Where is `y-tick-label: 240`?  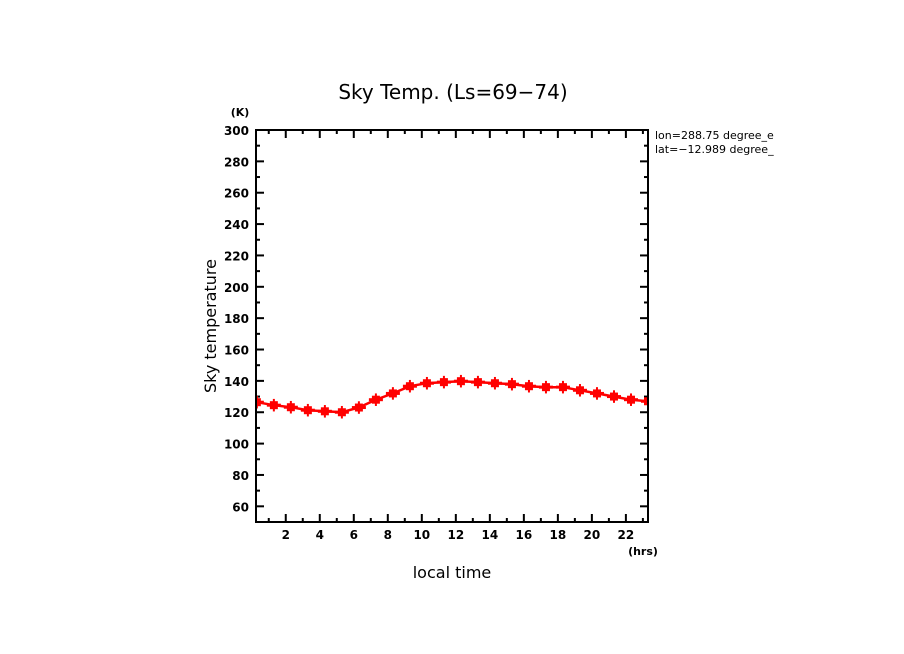 y-tick-label: 240 is located at coordinates (236, 225).